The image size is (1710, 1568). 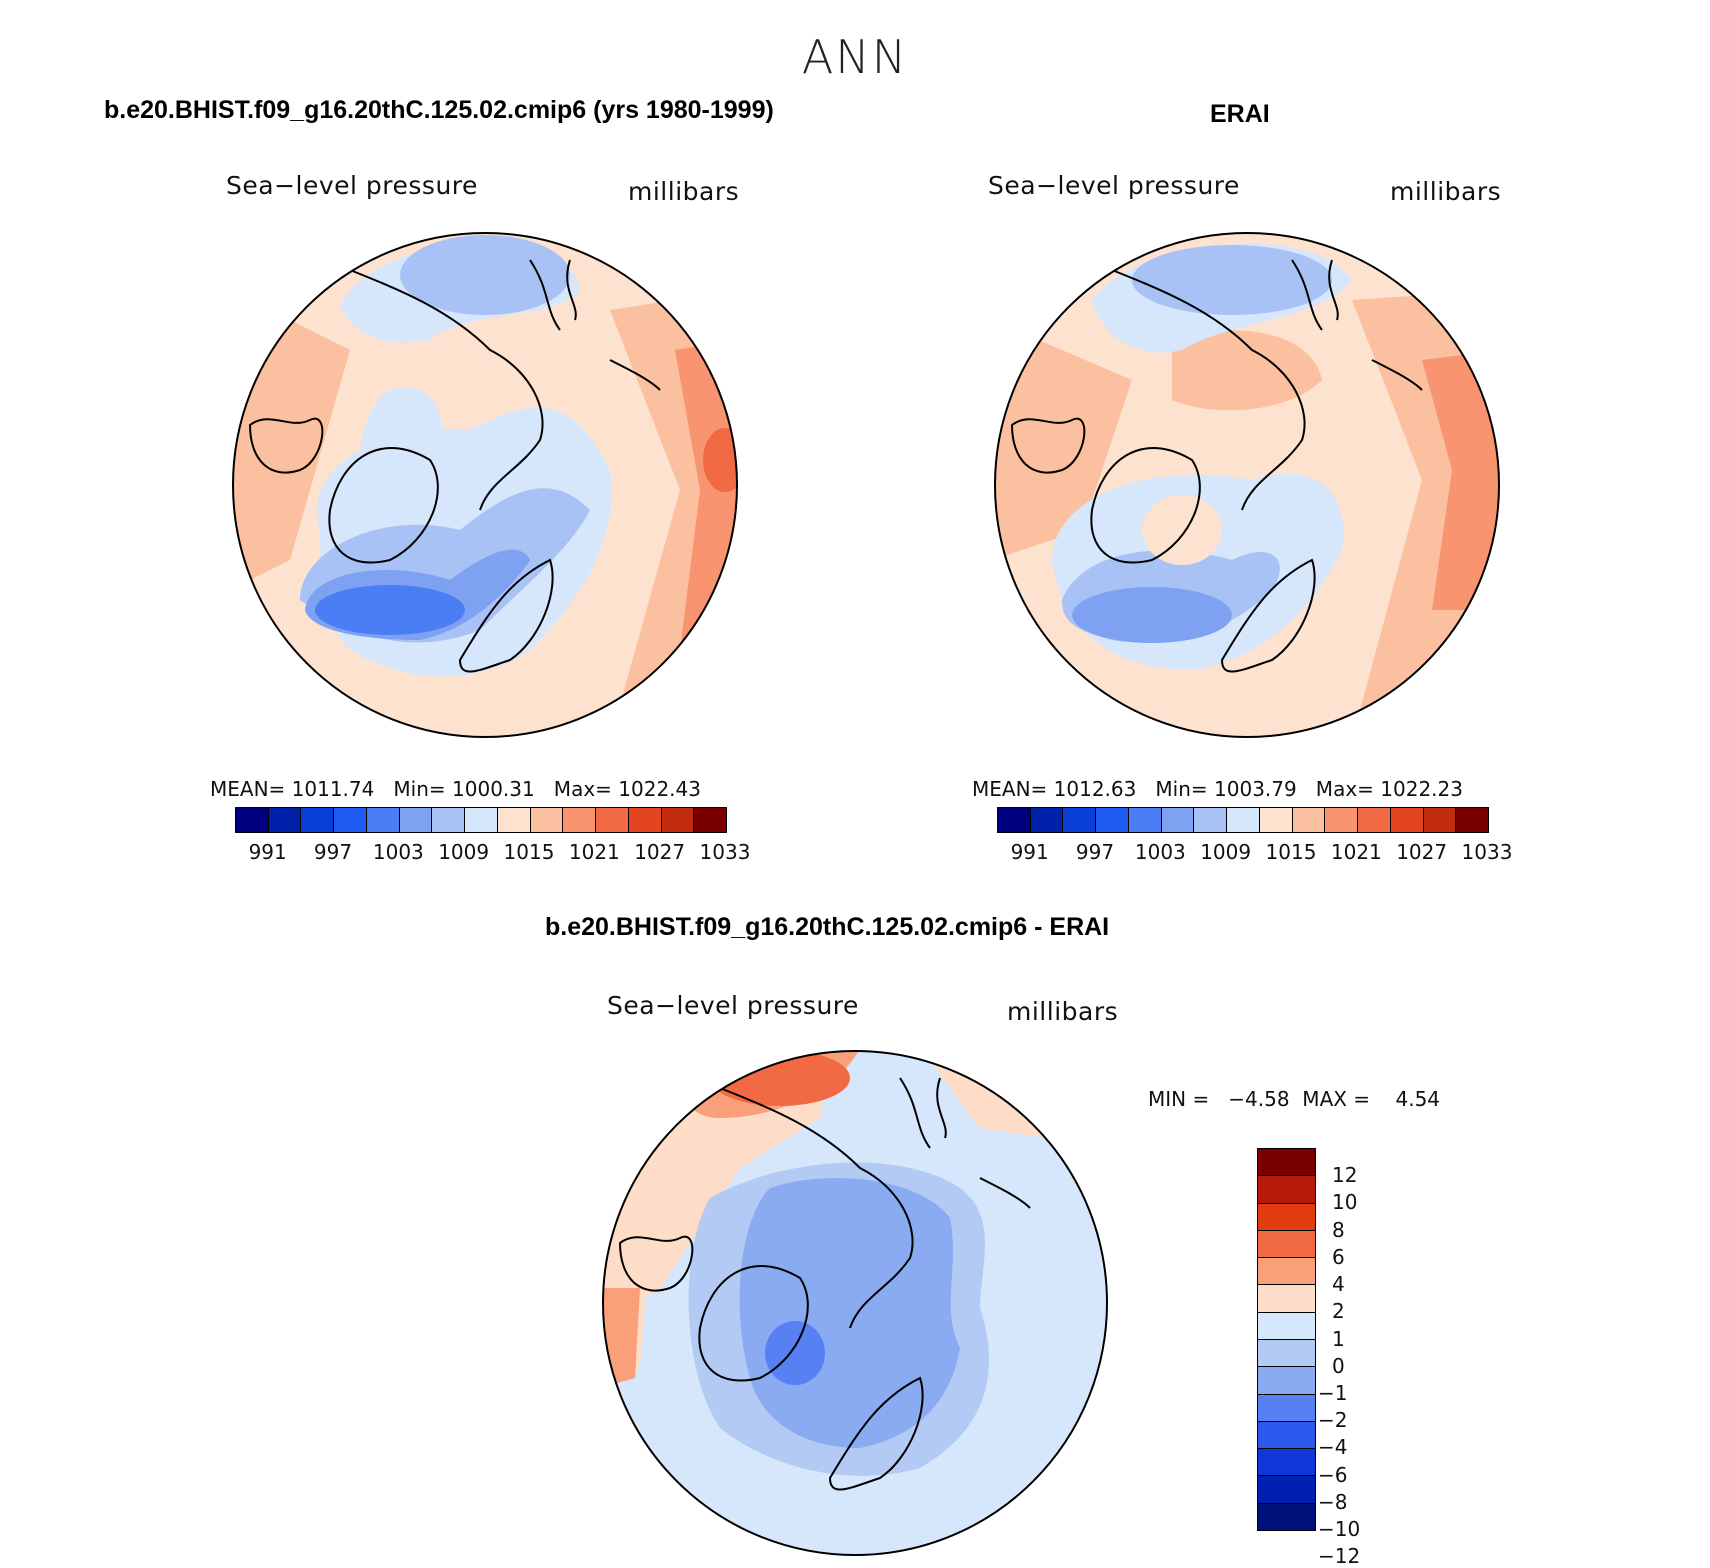 I want to click on obs-arctic-high, so click(x=1247, y=370).